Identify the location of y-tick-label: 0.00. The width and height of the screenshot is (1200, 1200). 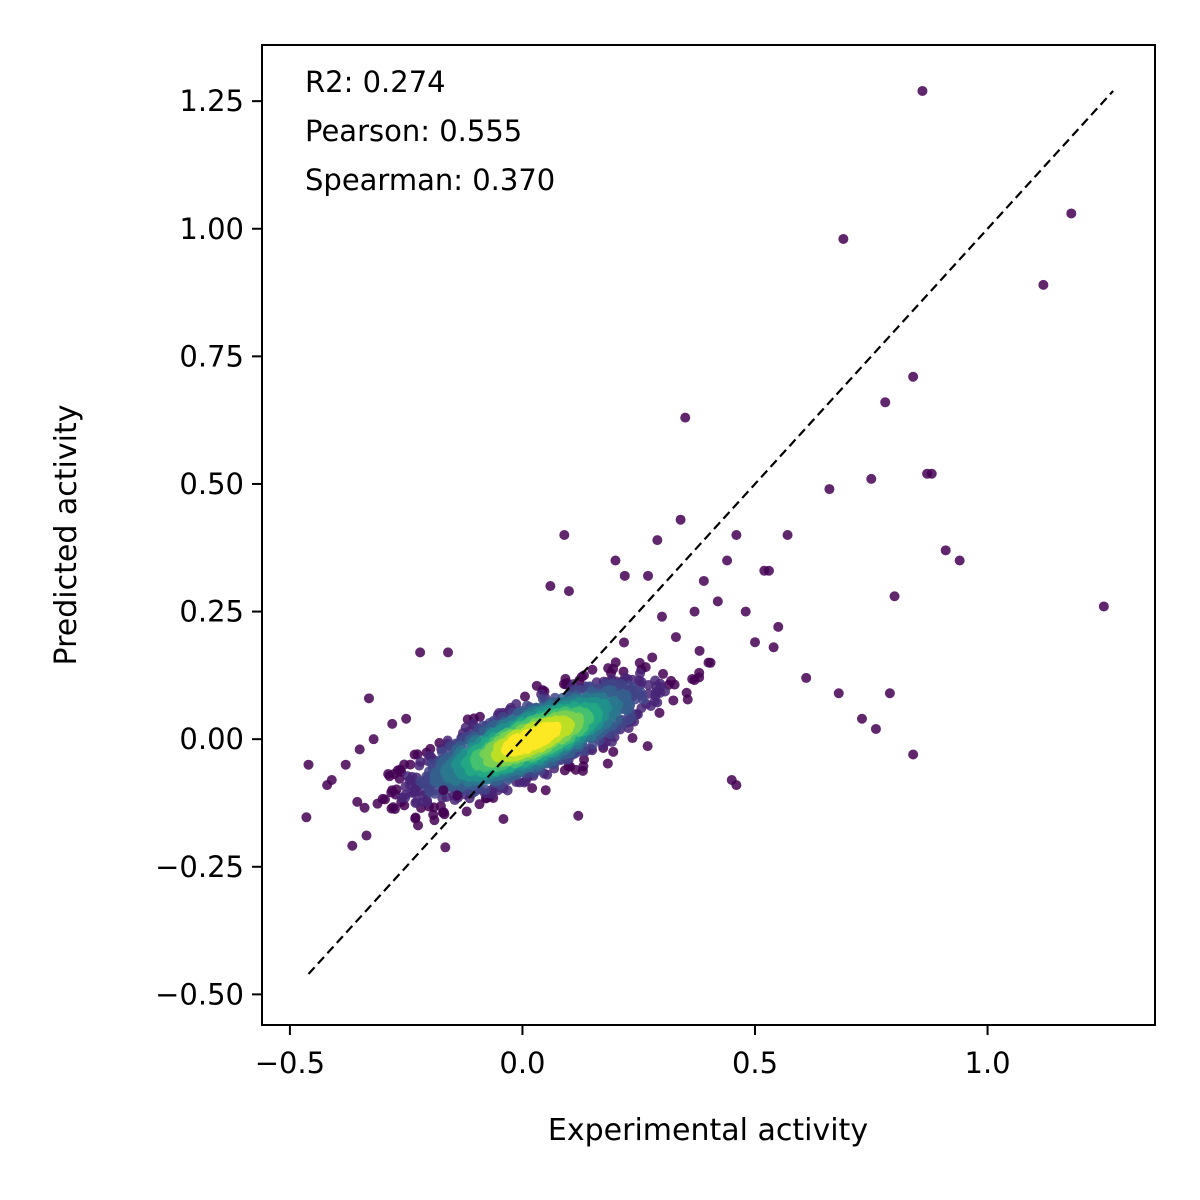
(211, 739).